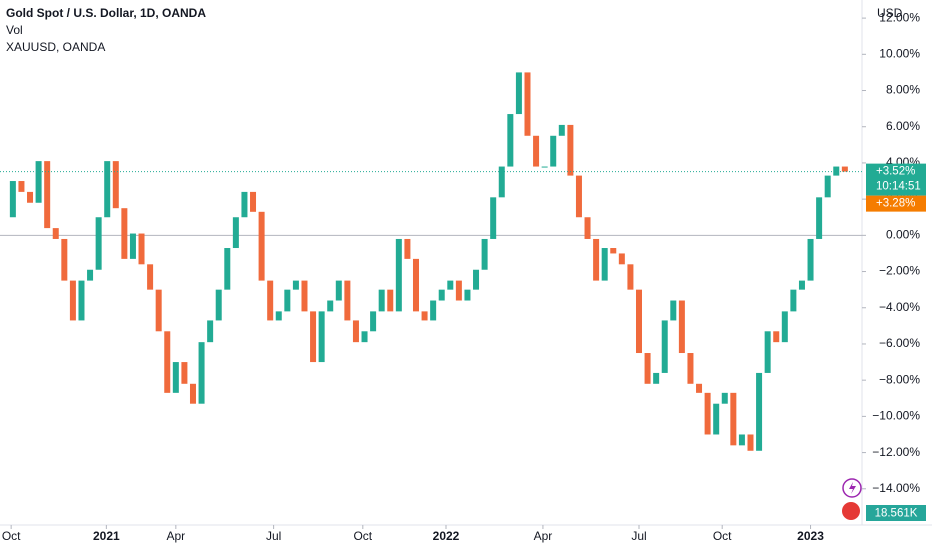  What do you see at coordinates (899, 343) in the screenshot?
I see `y-tick-label: −6.00%` at bounding box center [899, 343].